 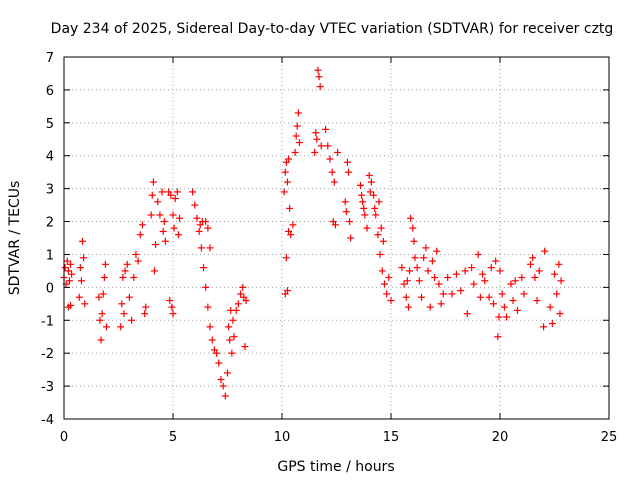 I want to click on y-axis-label: SDTVAR / TECUs, so click(x=15, y=238).